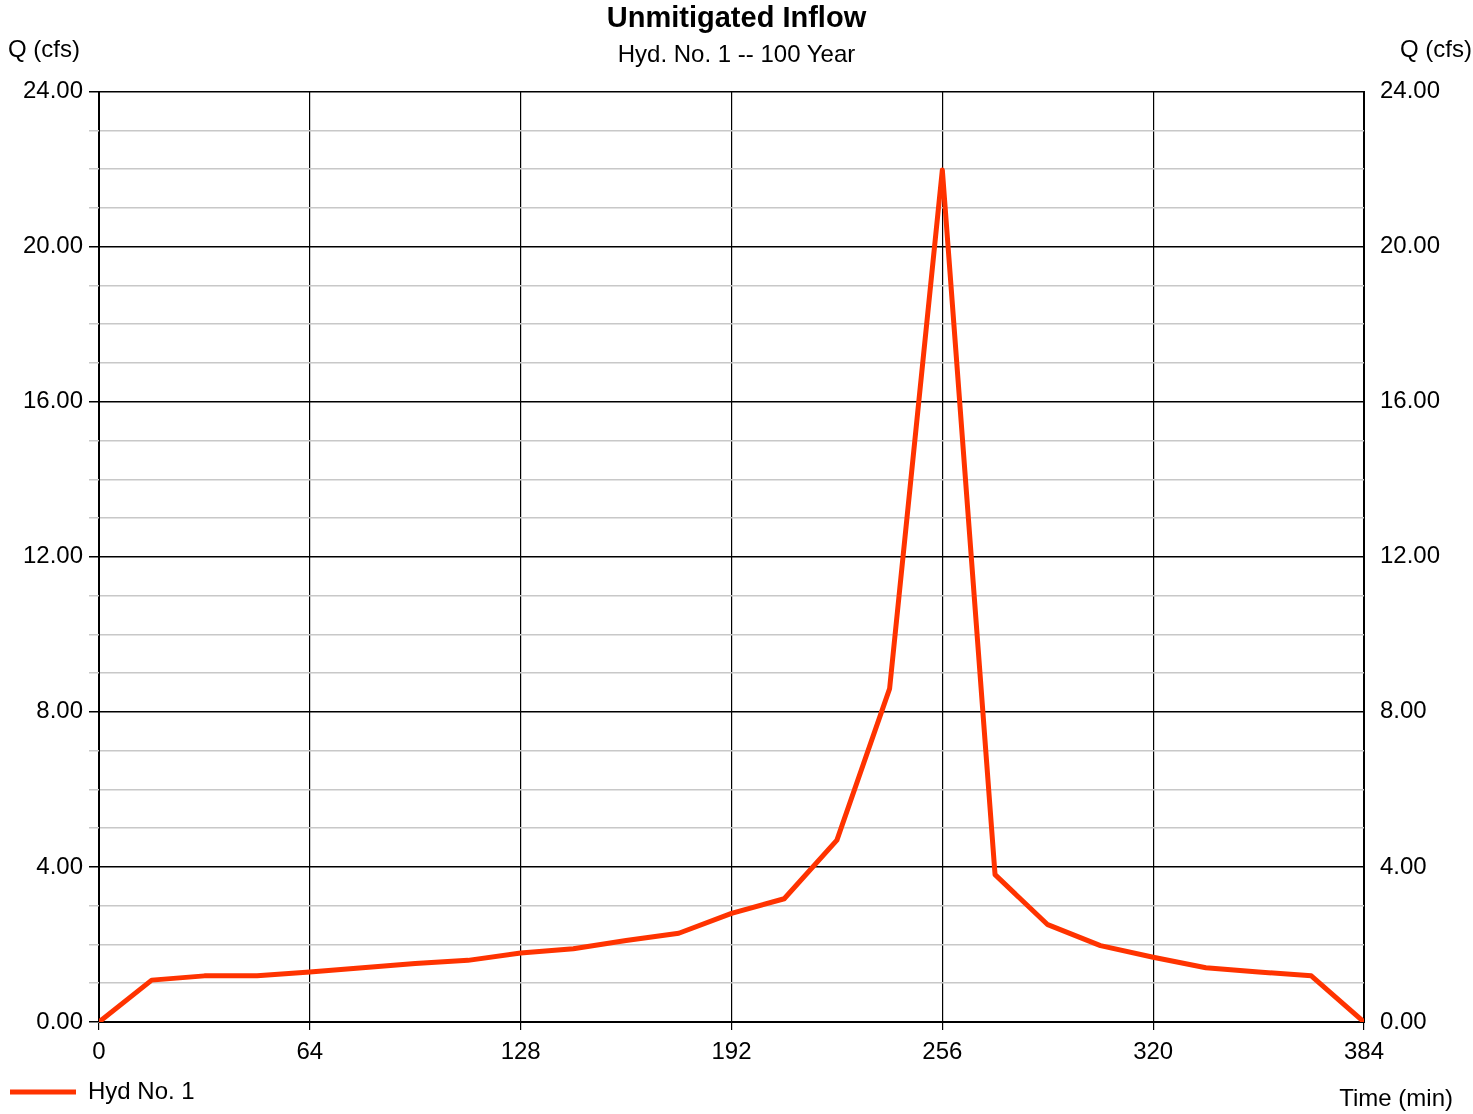 The image size is (1473, 1114). Describe the element at coordinates (731, 1051) in the screenshot. I see `x-tick-label: 192` at that location.